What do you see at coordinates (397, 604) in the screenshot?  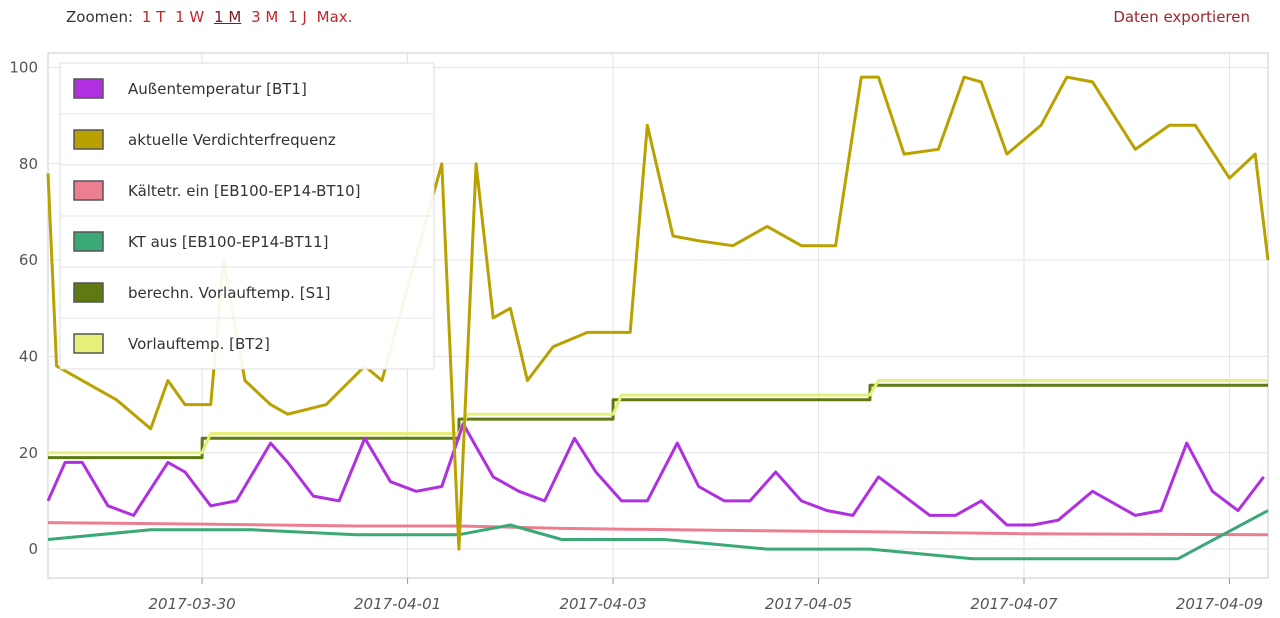 I see `x-tick-label: 2017-04-01` at bounding box center [397, 604].